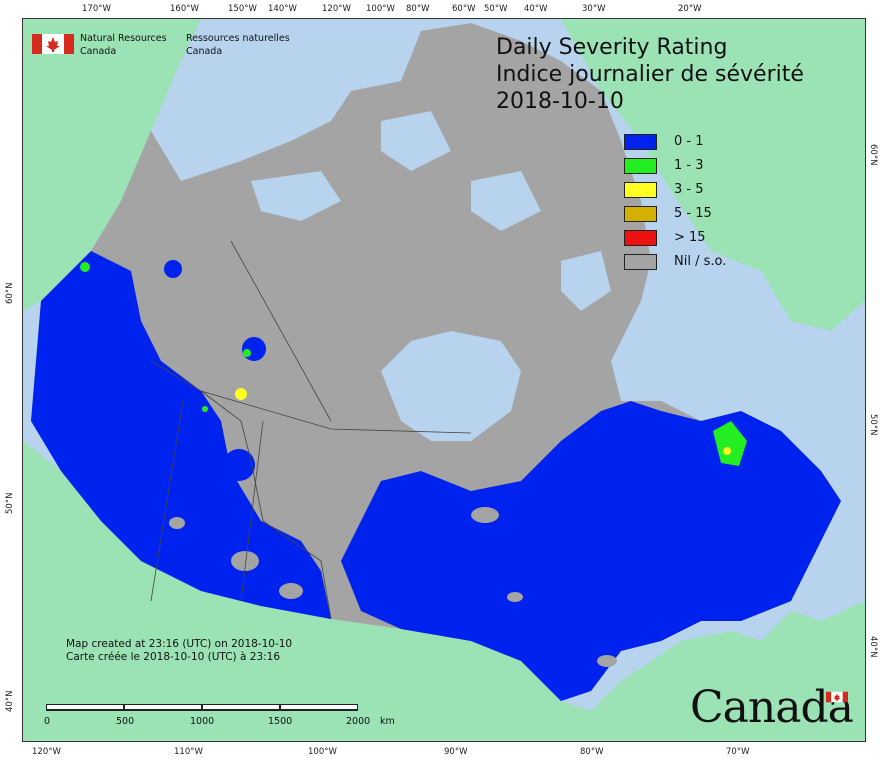  I want to click on wordmark-flag-icon, so click(837, 697).